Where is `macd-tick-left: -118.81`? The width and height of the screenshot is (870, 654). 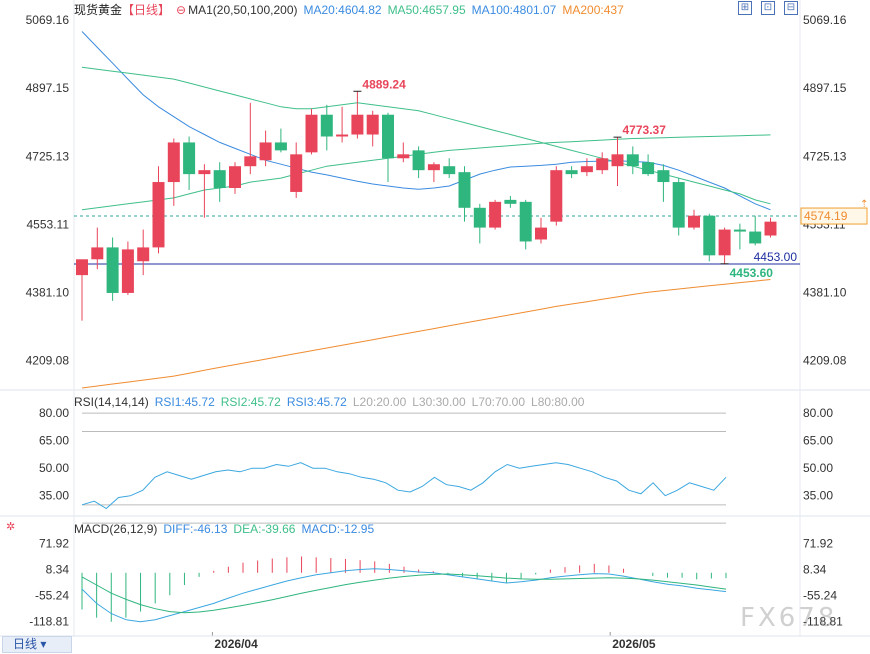
macd-tick-left: -118.81 is located at coordinates (49, 621).